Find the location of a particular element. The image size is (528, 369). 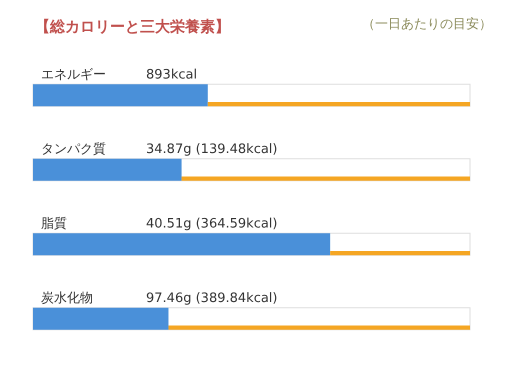

y-tick-label: エネルギー is located at coordinates (73, 74).